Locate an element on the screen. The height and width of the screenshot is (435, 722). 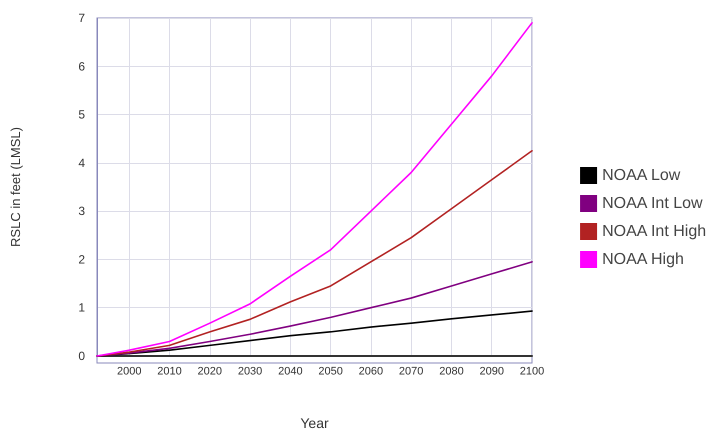
y-tick-label: 6 is located at coordinates (82, 66).